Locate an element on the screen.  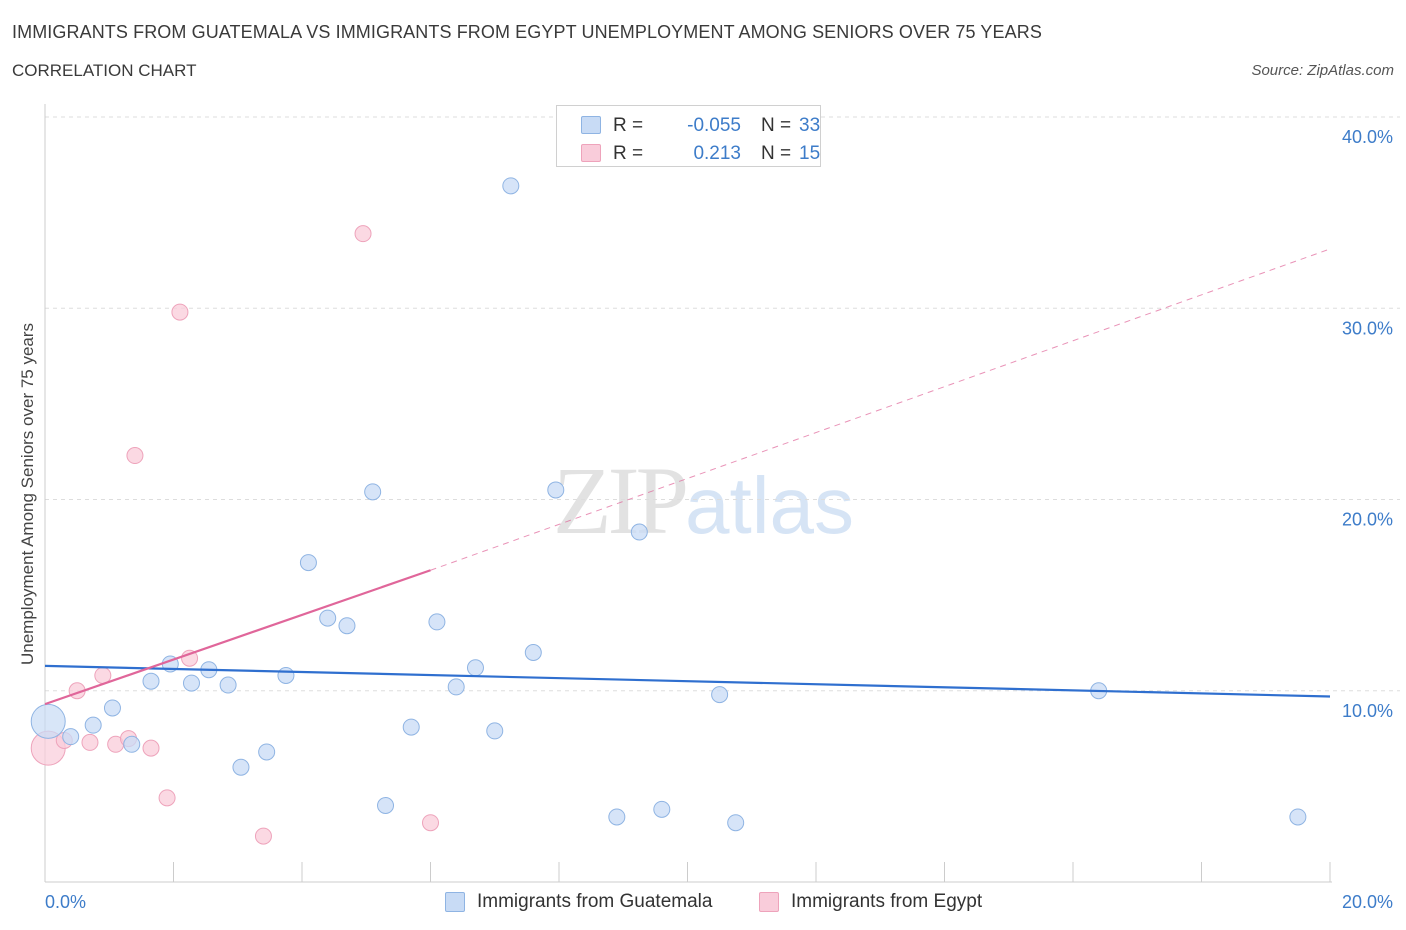
source-label: Source: ZipAtlas.com is located at coordinates (1322, 70).